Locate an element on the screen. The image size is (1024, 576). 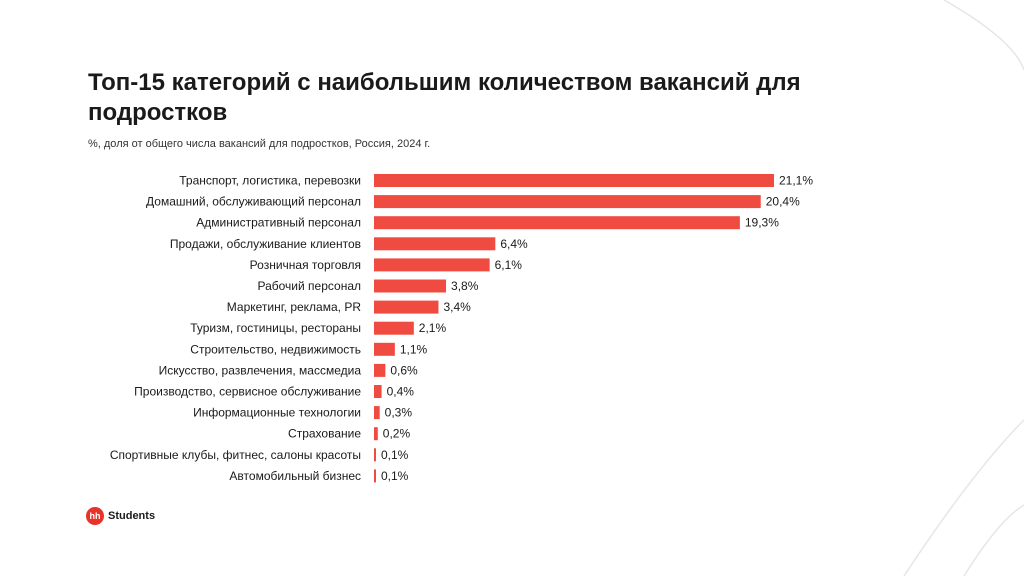
value-label: 0,6% is located at coordinates (404, 370).